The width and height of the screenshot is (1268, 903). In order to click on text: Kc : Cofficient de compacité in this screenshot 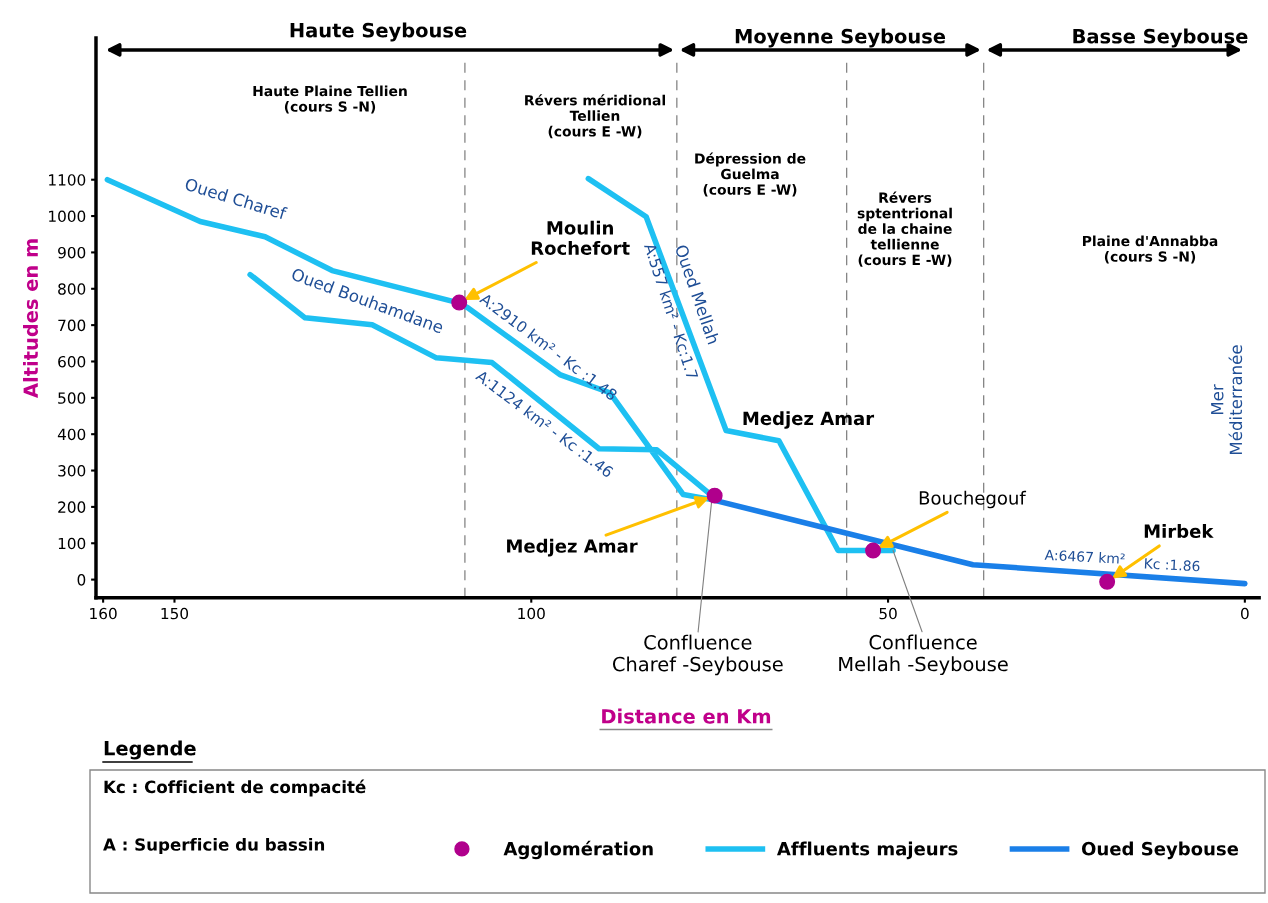, I will do `click(235, 788)`.